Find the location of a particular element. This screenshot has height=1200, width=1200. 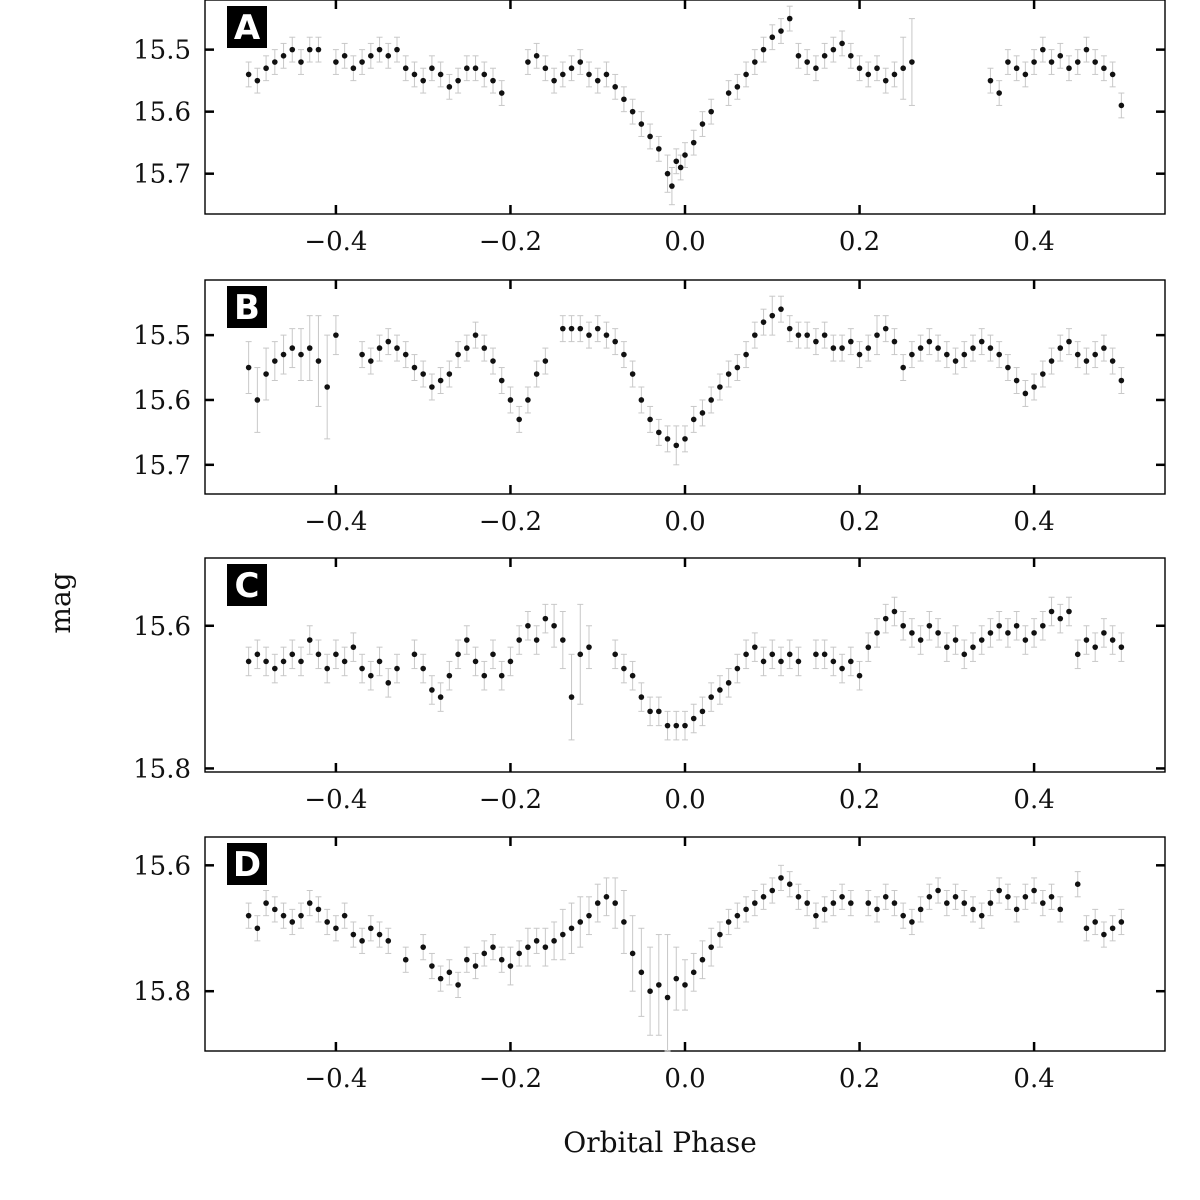

x-tick-label: −0.2 is located at coordinates (510, 800).